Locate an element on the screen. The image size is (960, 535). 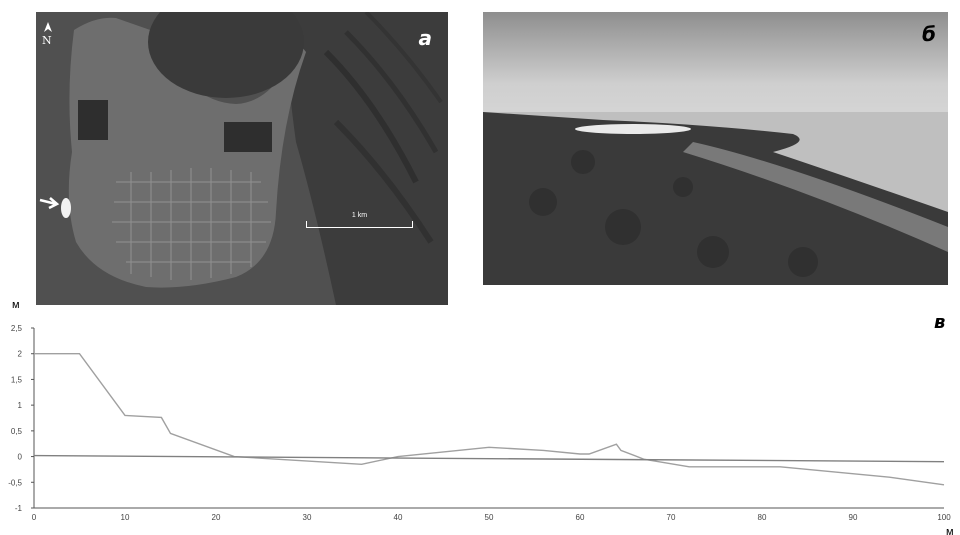
y-tick-label: 0 is located at coordinates (20, 457).